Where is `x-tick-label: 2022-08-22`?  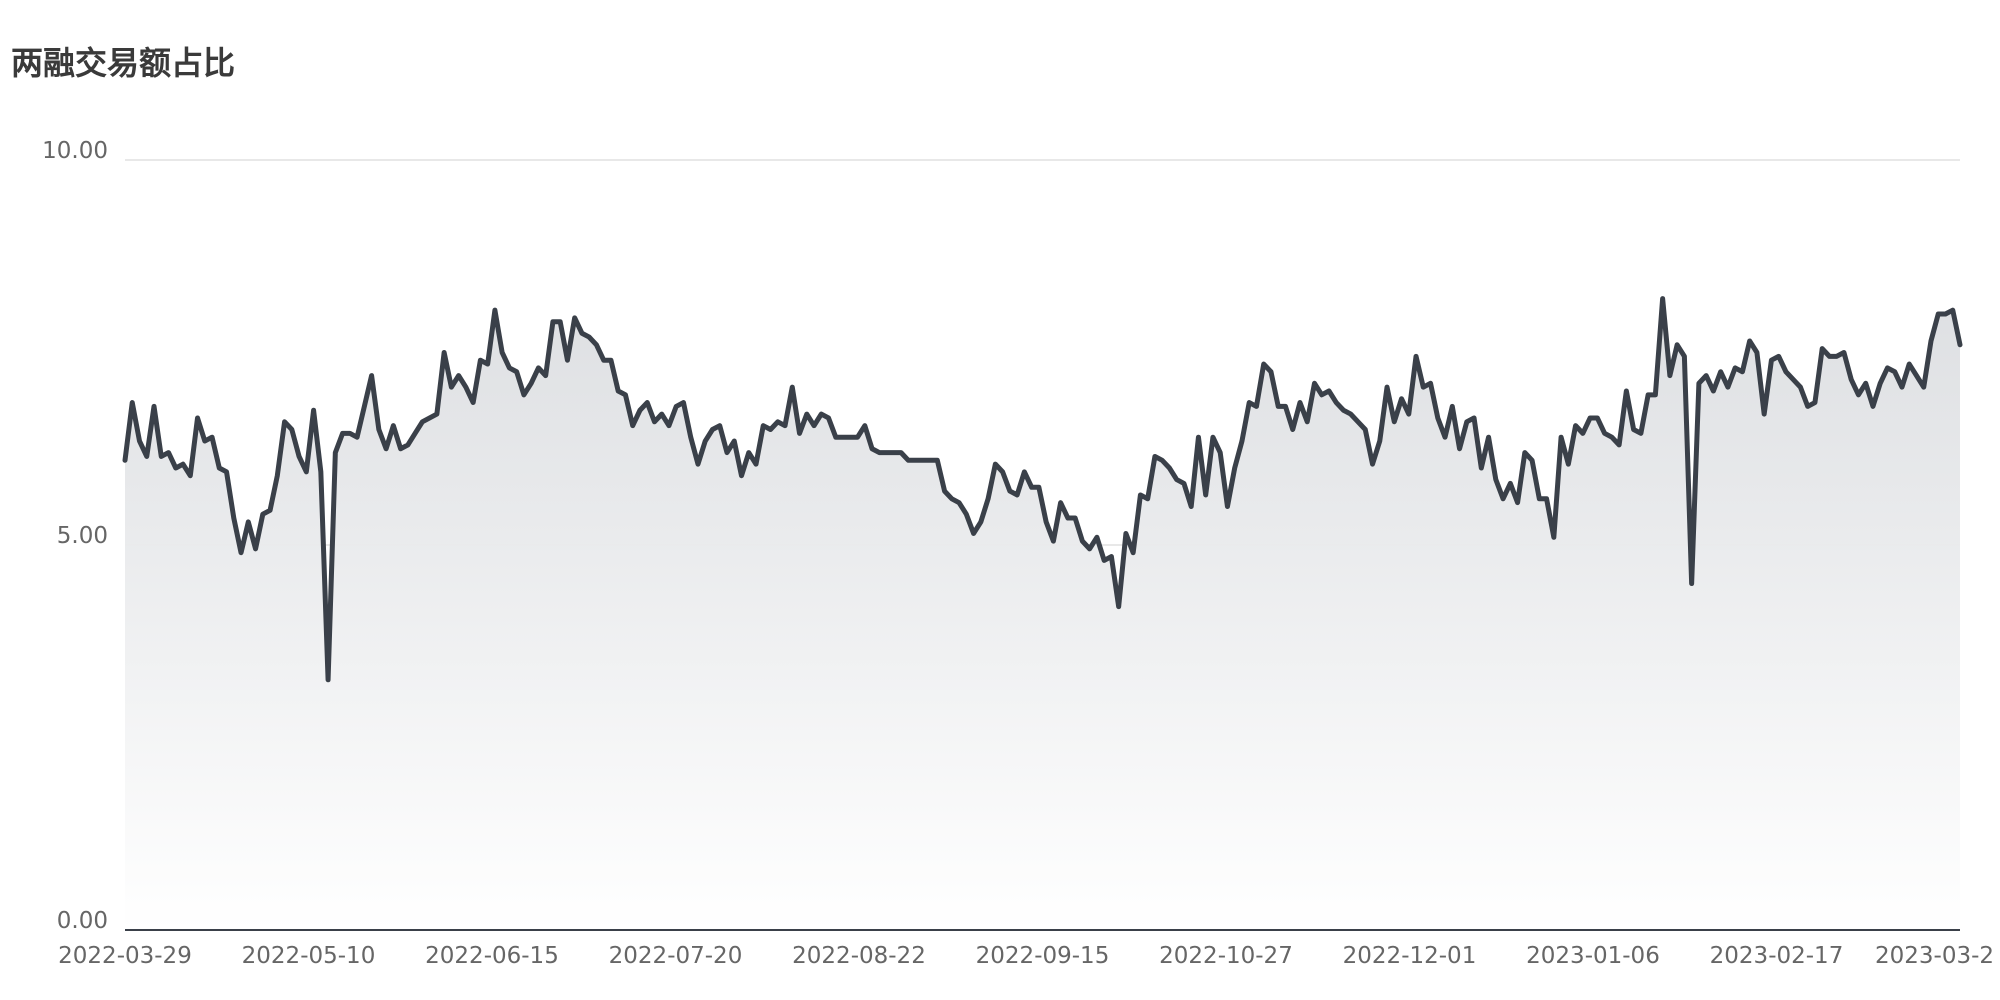 x-tick-label: 2022-08-22 is located at coordinates (859, 956).